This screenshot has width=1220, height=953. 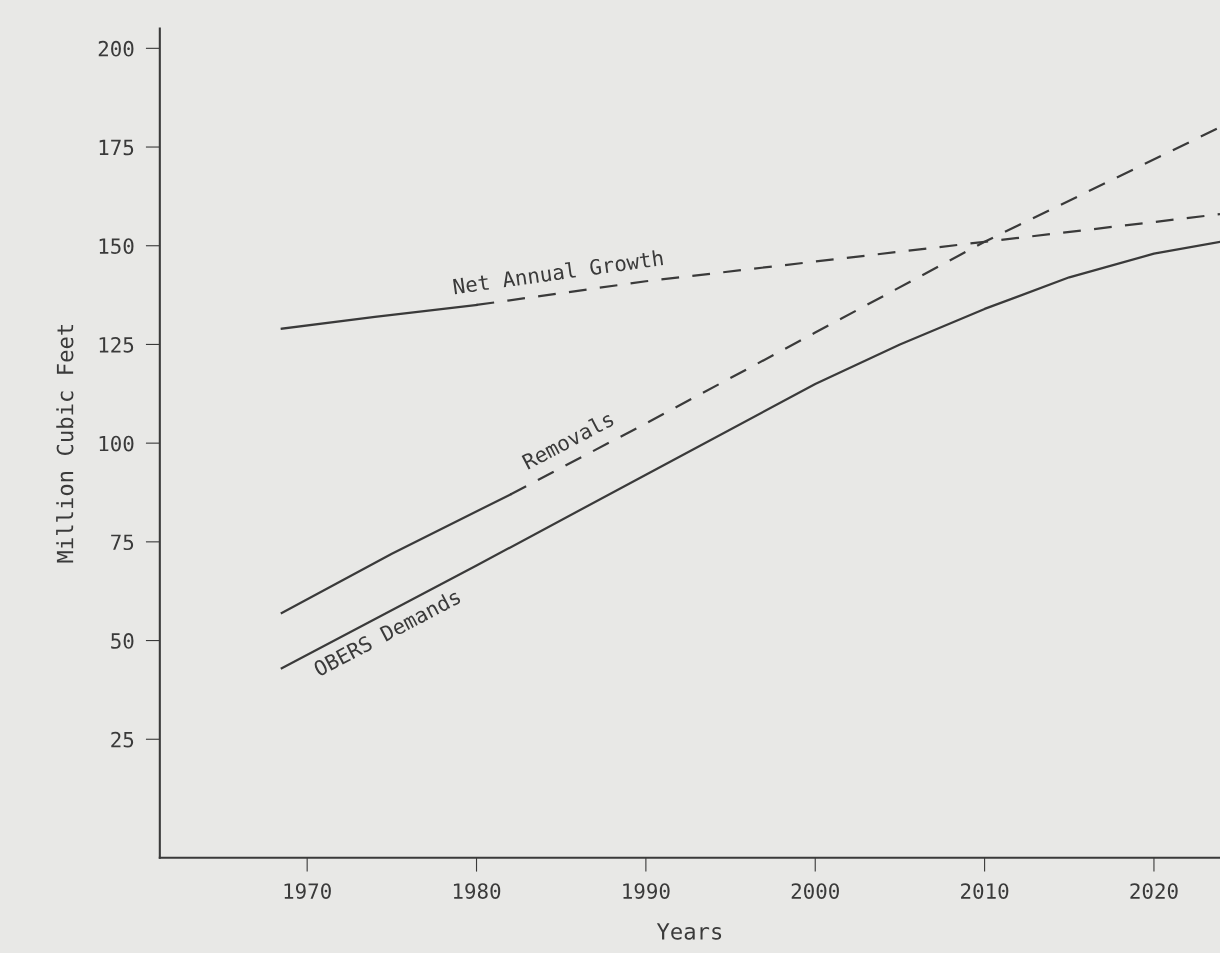 What do you see at coordinates (122, 542) in the screenshot?
I see `y-tick-label: 75` at bounding box center [122, 542].